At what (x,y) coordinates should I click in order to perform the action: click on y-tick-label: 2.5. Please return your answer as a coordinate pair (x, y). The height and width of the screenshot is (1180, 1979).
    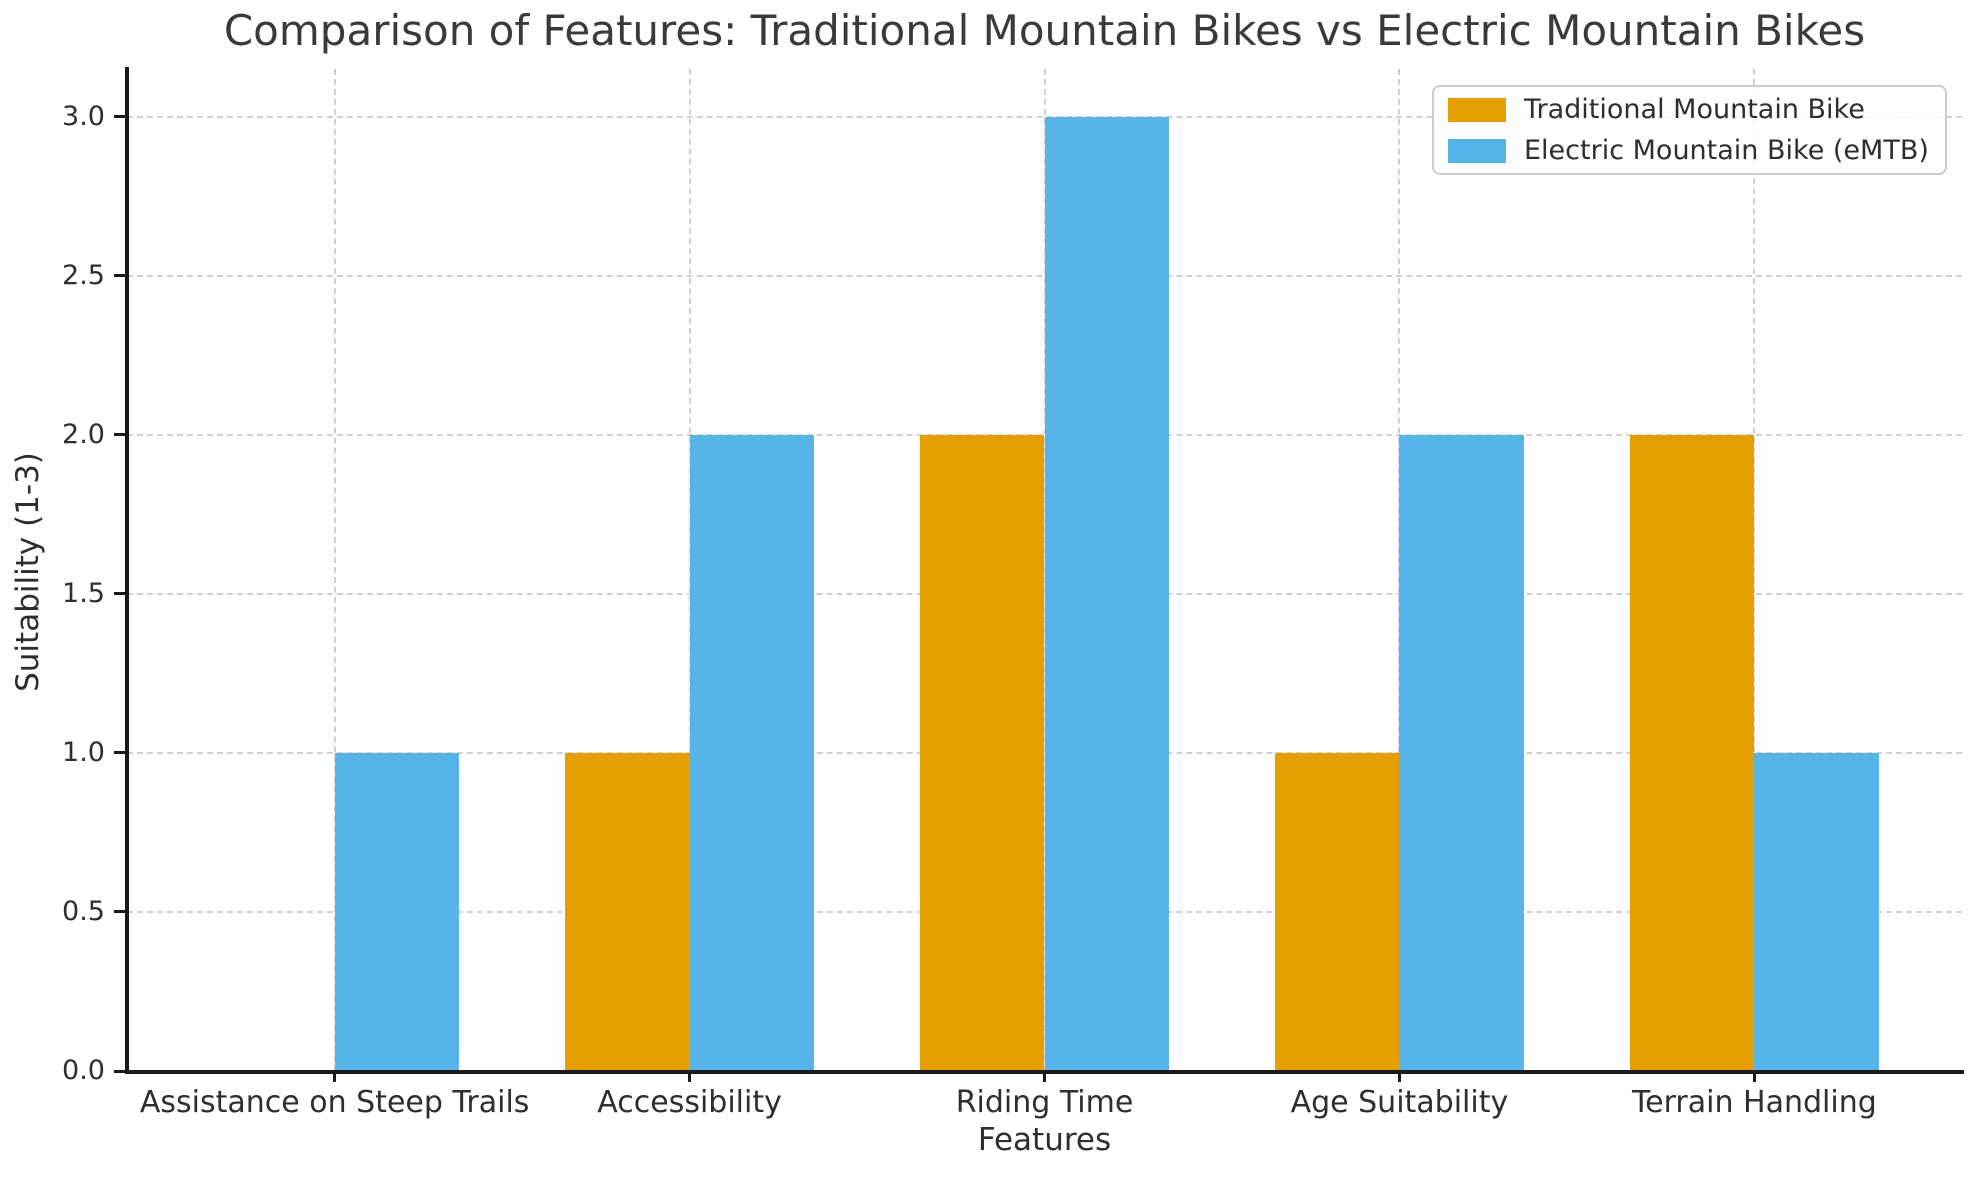
    Looking at the image, I should click on (83, 275).